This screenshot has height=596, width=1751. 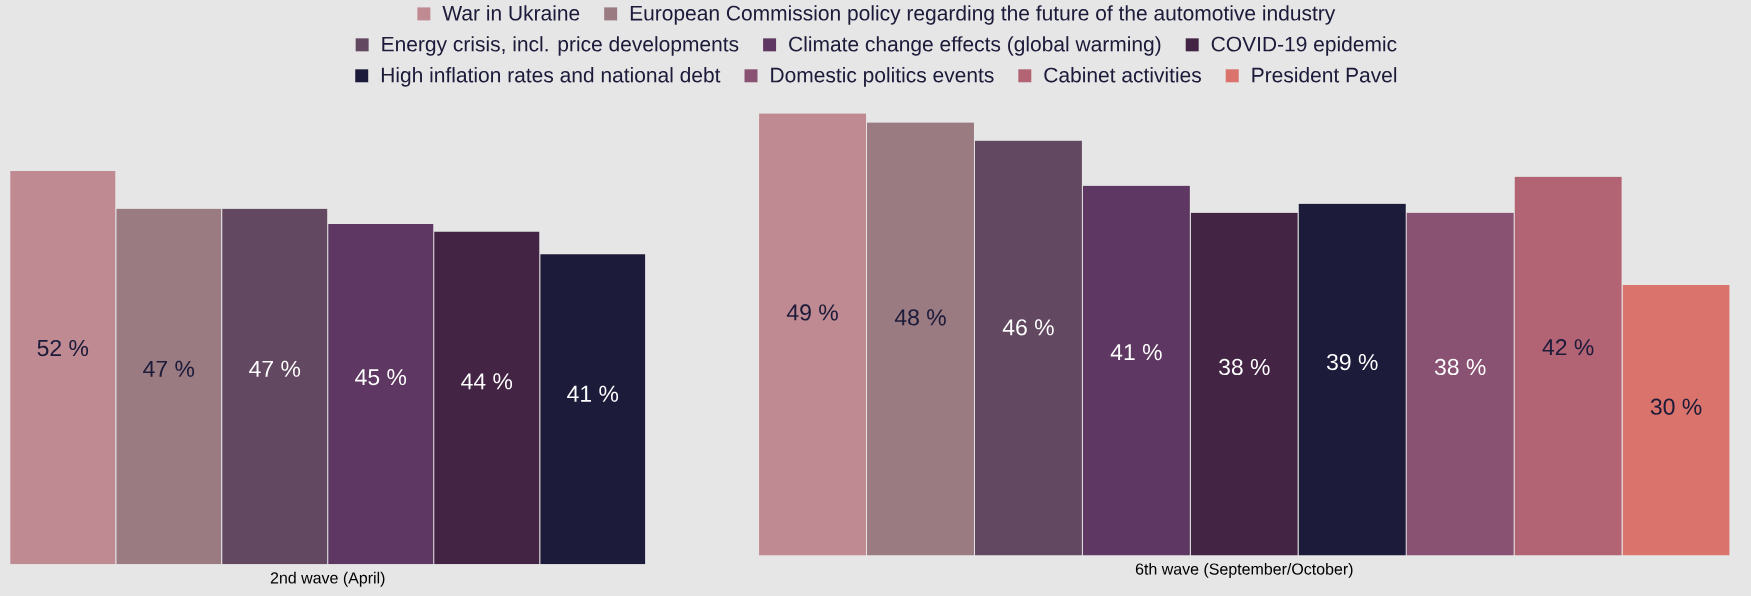 What do you see at coordinates (63, 348) in the screenshot?
I see `data-label: 52 %` at bounding box center [63, 348].